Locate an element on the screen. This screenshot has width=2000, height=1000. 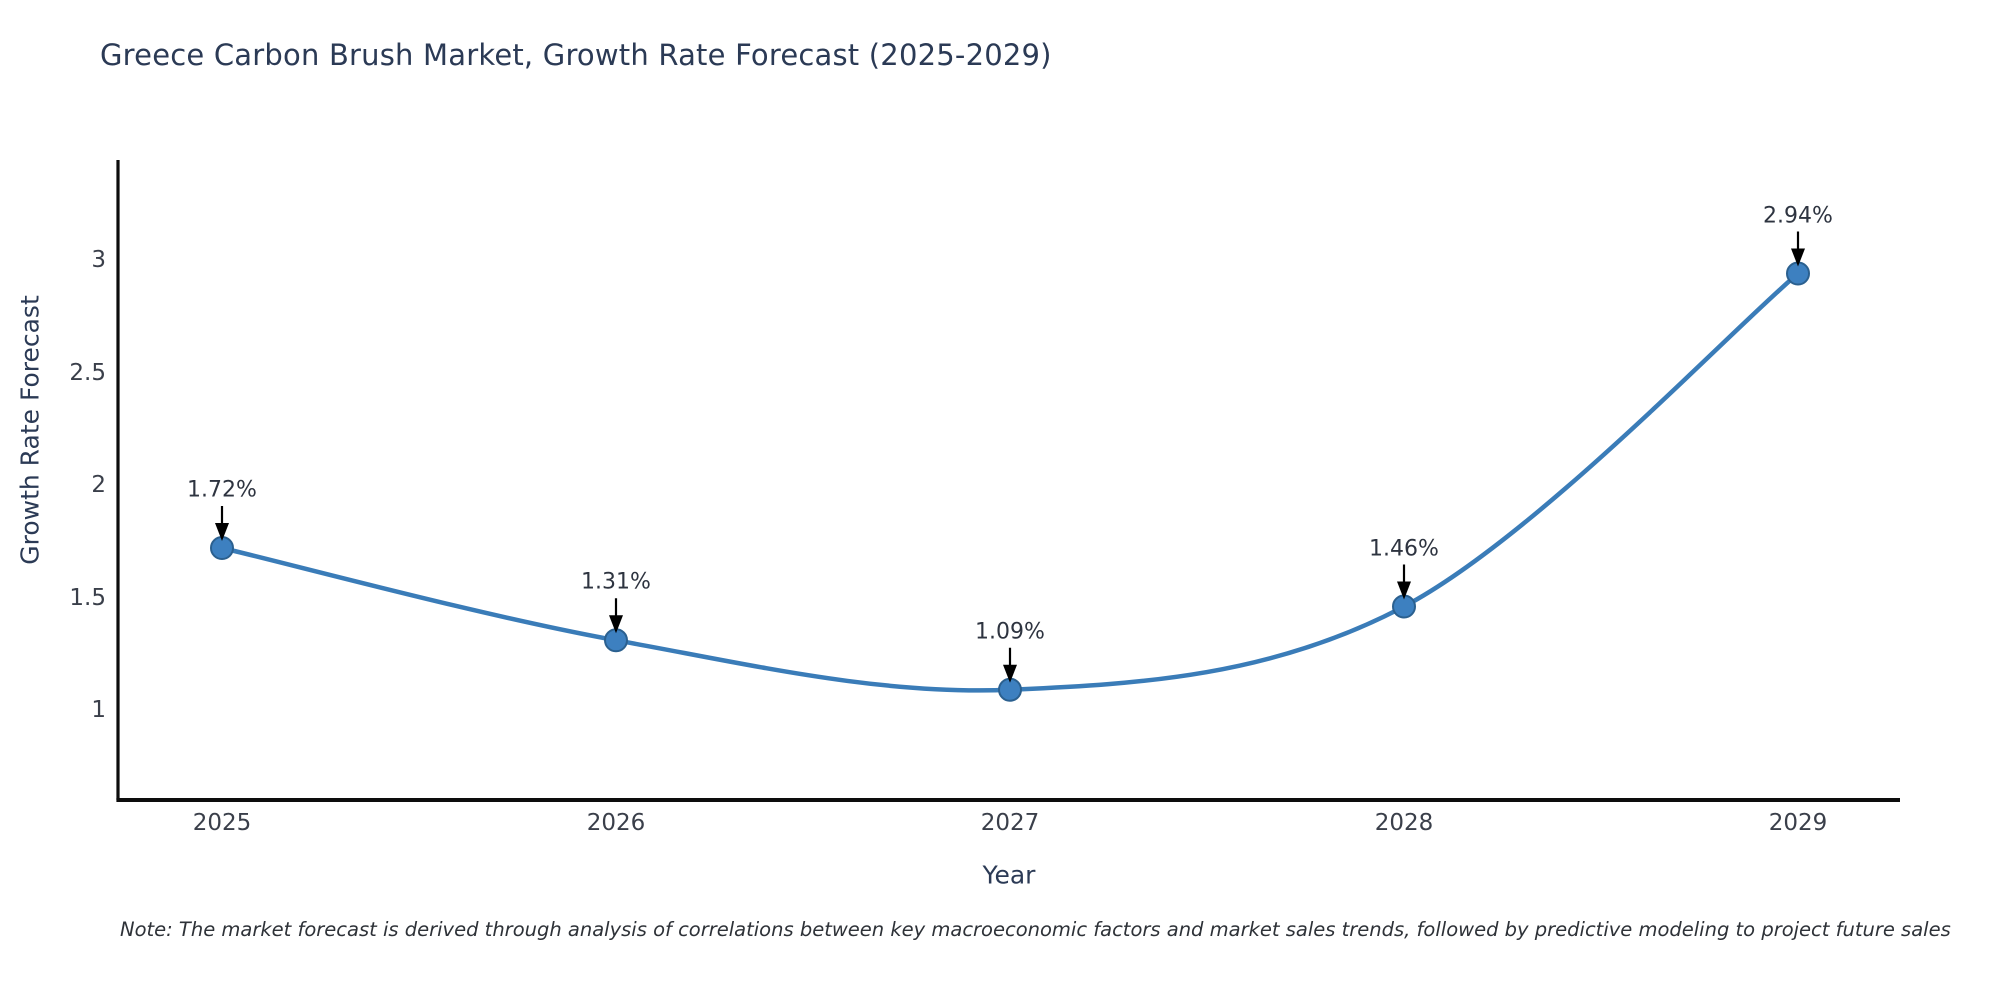
data-point-label: 1.09% is located at coordinates (1010, 632).